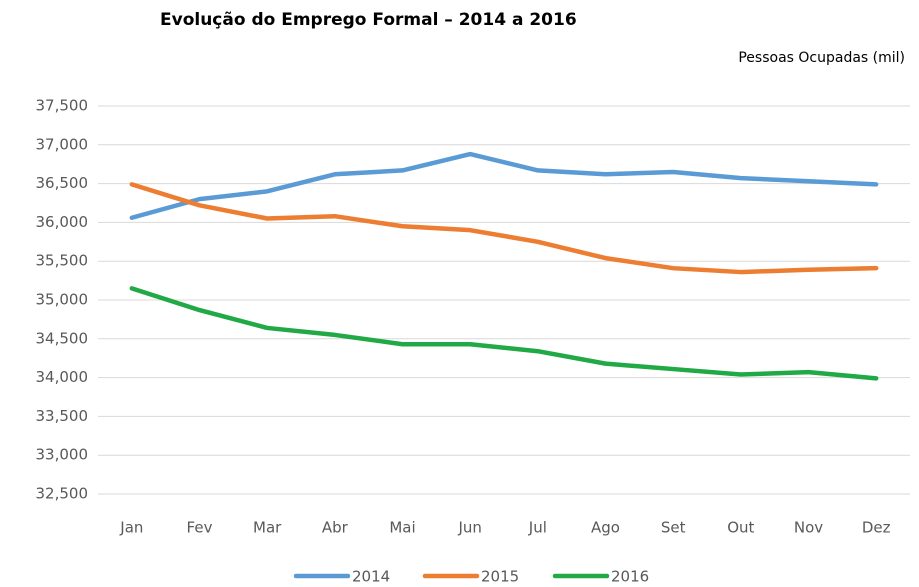 The image size is (919, 587). Describe the element at coordinates (62, 455) in the screenshot. I see `y-tick-label: 33,000` at that location.